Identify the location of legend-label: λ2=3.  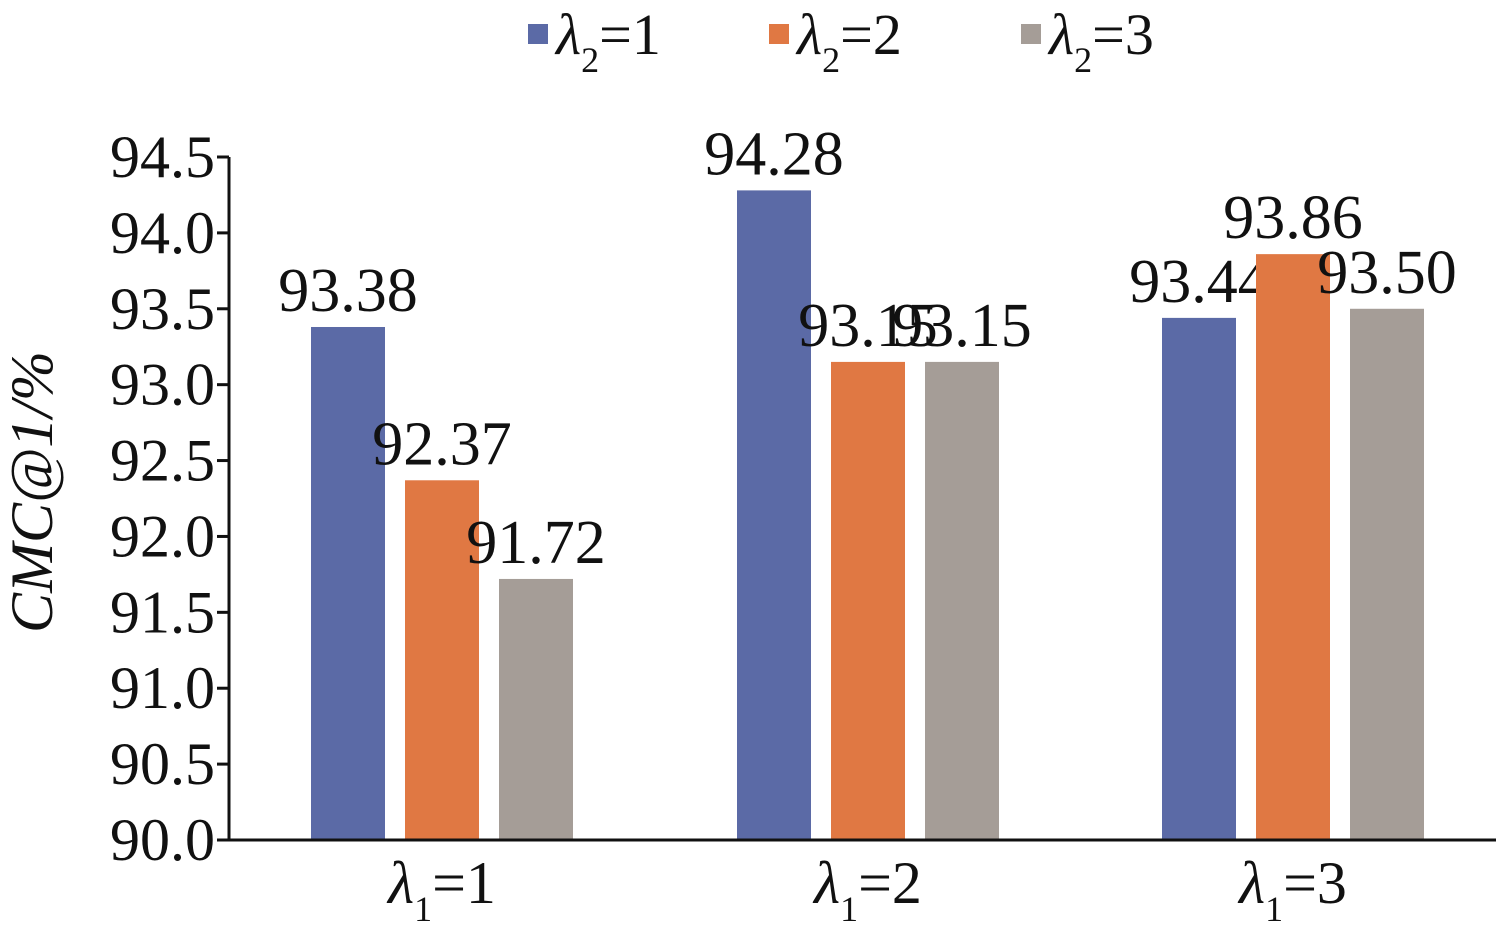
(1100, 41).